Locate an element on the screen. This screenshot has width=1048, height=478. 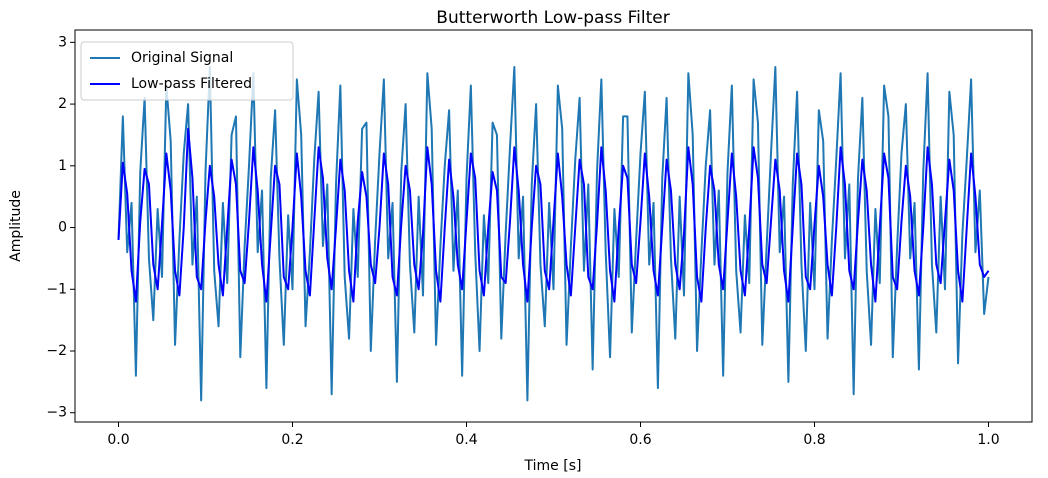
y-tick-label: 3 is located at coordinates (62, 42).